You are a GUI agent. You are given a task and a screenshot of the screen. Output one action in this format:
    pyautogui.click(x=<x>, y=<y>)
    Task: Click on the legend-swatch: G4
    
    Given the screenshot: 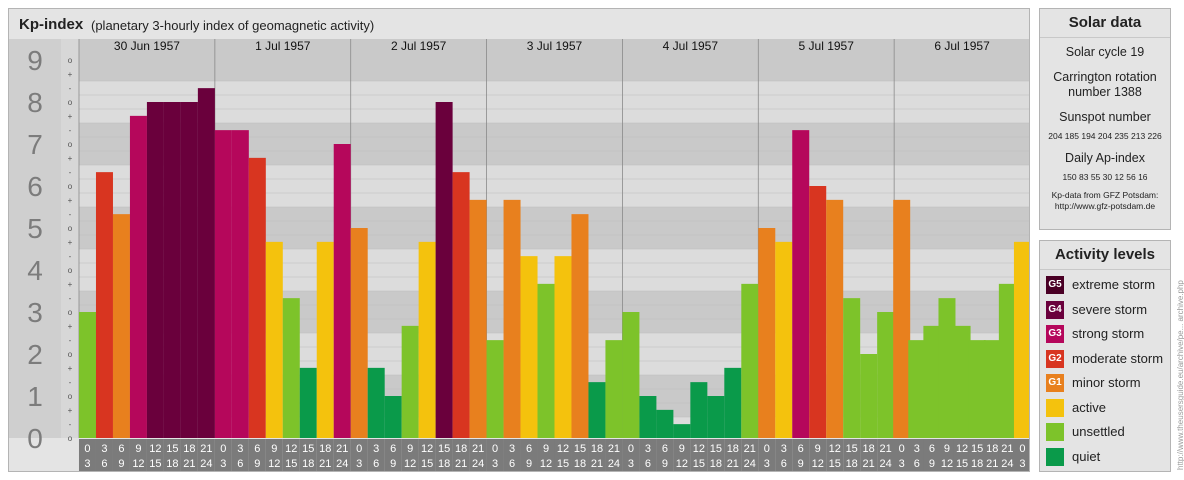 What is the action you would take?
    pyautogui.click(x=1055, y=309)
    